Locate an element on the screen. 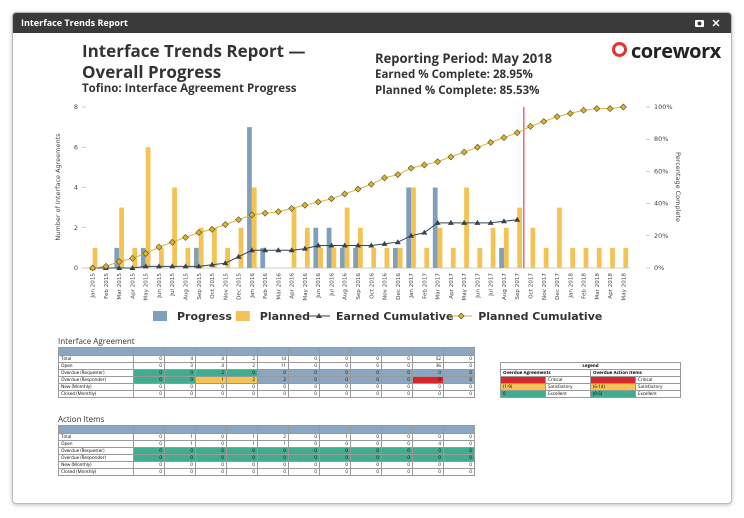  cell: 4 is located at coordinates (180, 359).